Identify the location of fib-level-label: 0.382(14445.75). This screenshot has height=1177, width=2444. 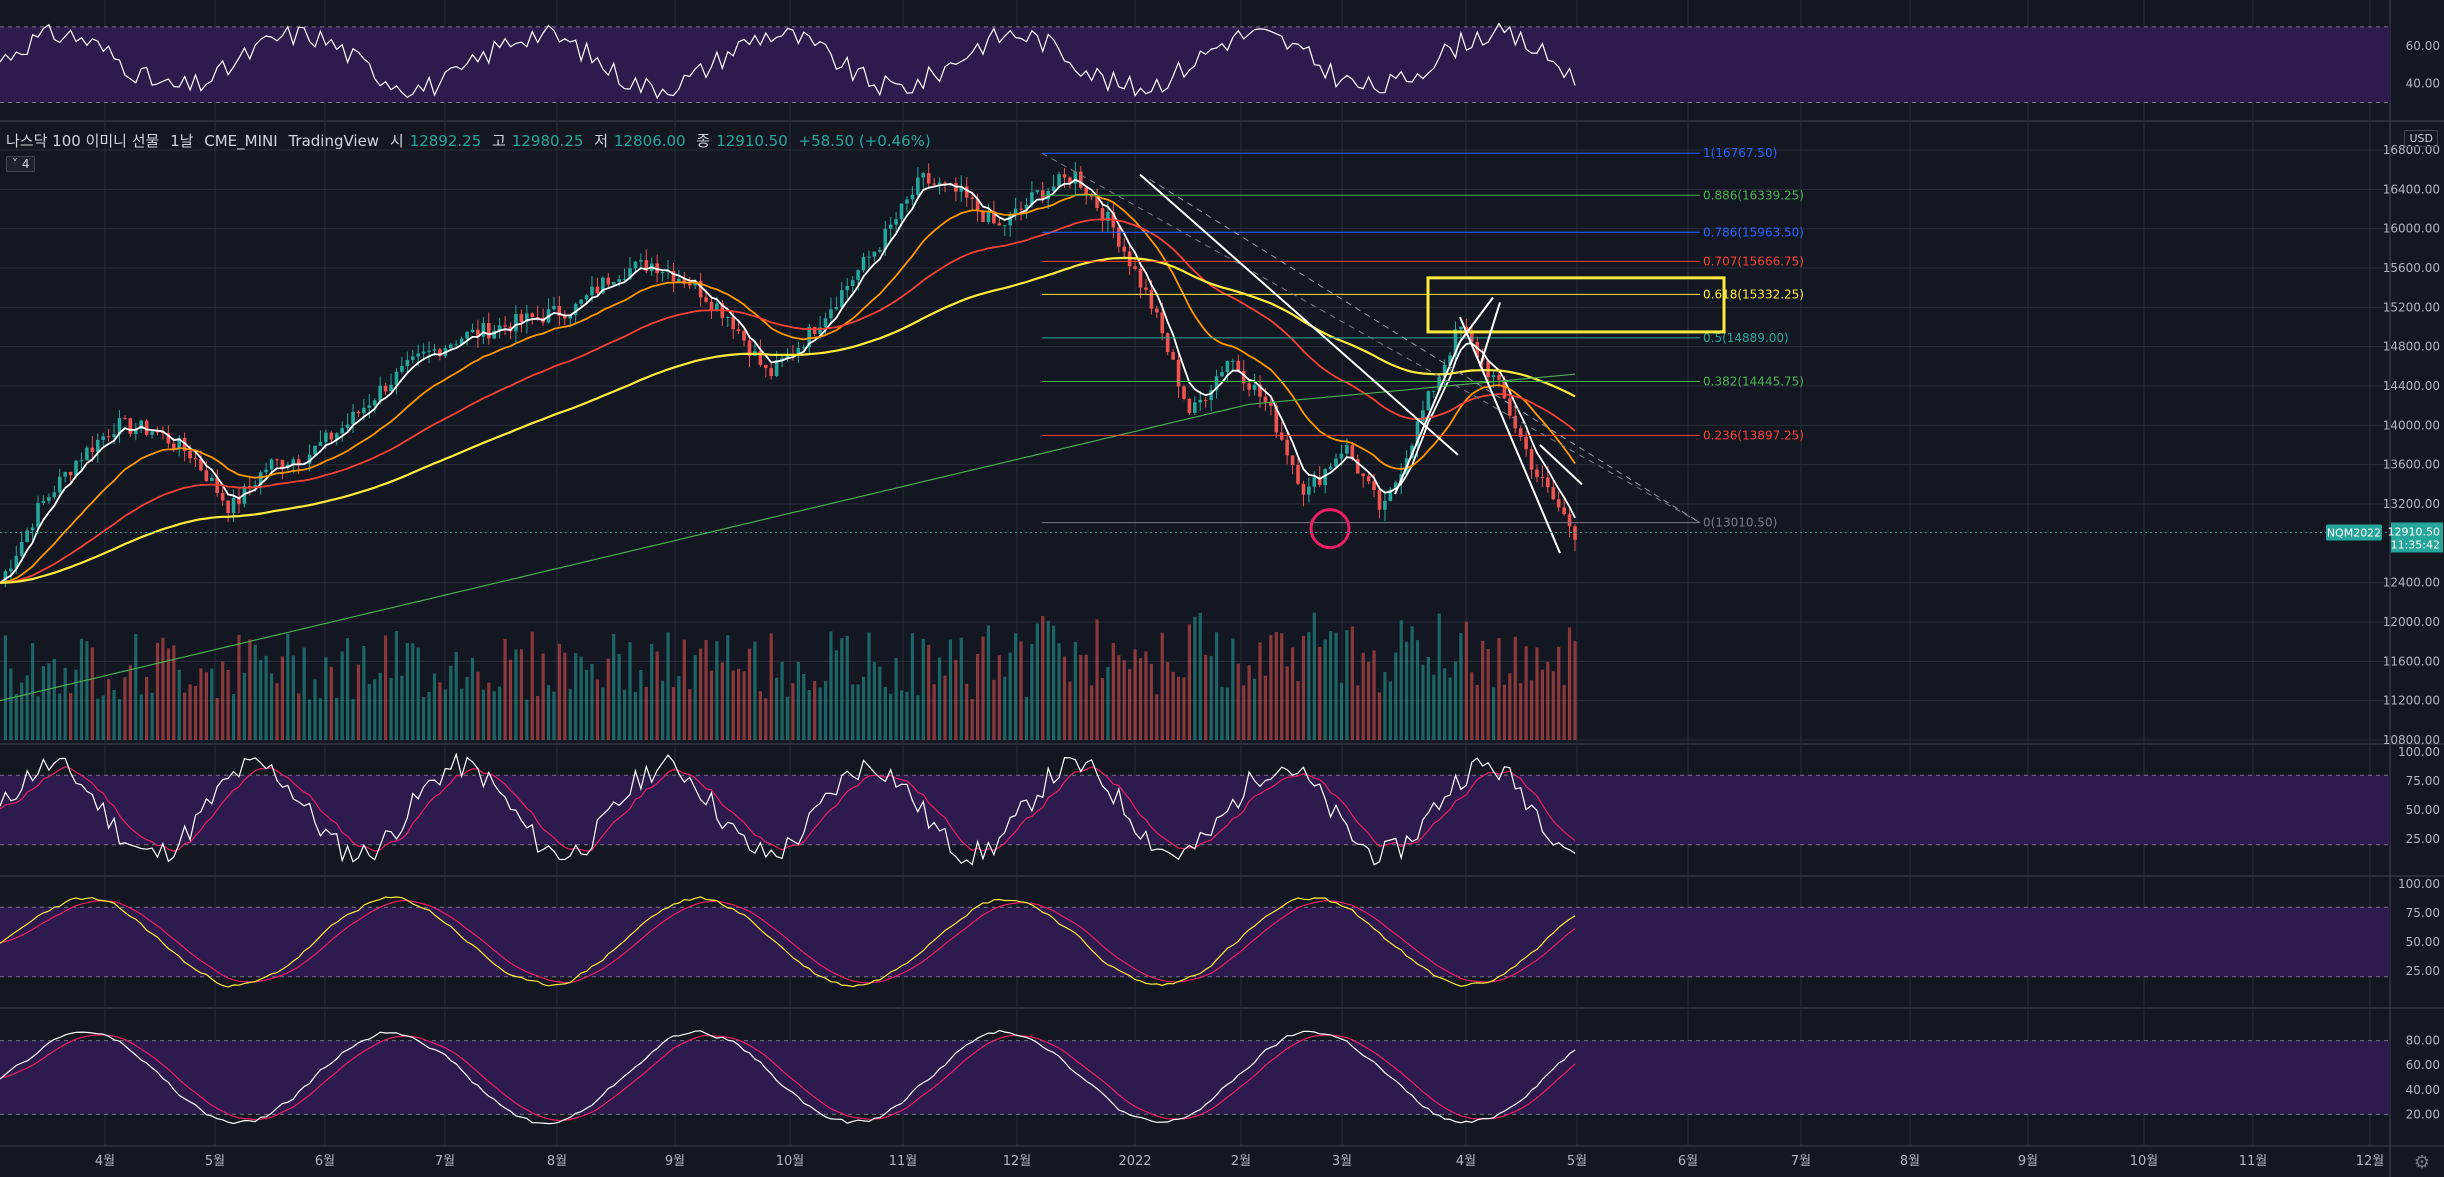
(1753, 382).